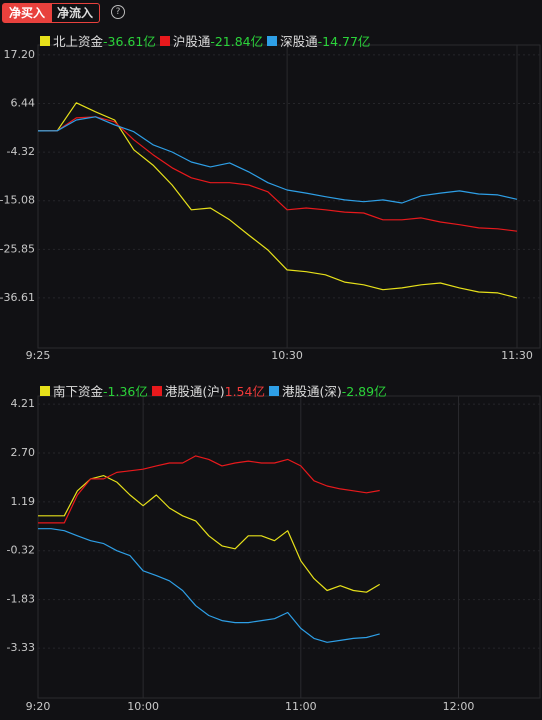  What do you see at coordinates (21, 550) in the screenshot?
I see `y-tick-label: -0.32` at bounding box center [21, 550].